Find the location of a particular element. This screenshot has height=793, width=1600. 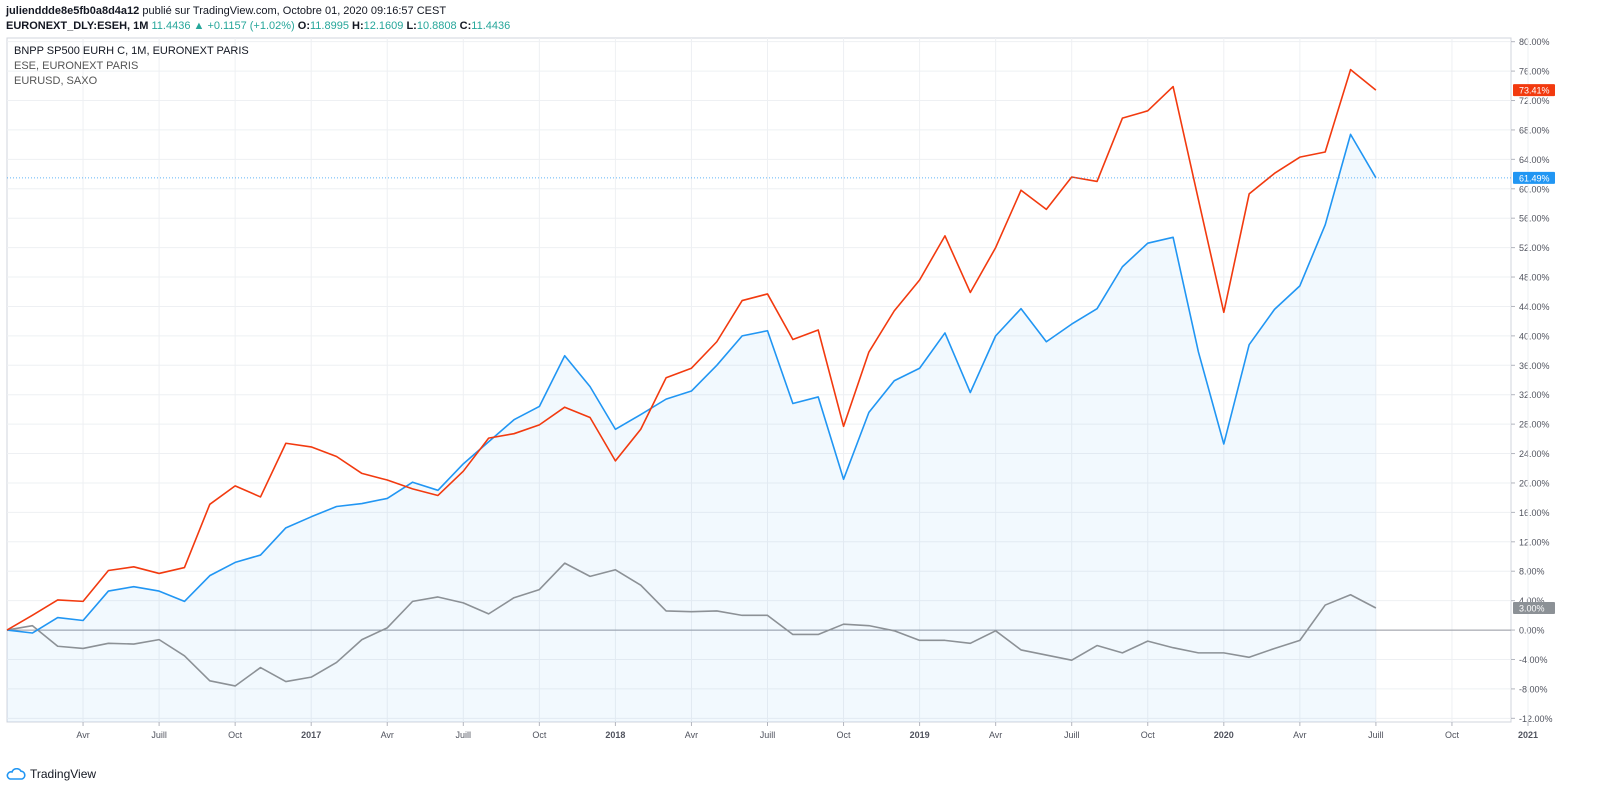

y-tick-label: 40.00% is located at coordinates (1534, 336).